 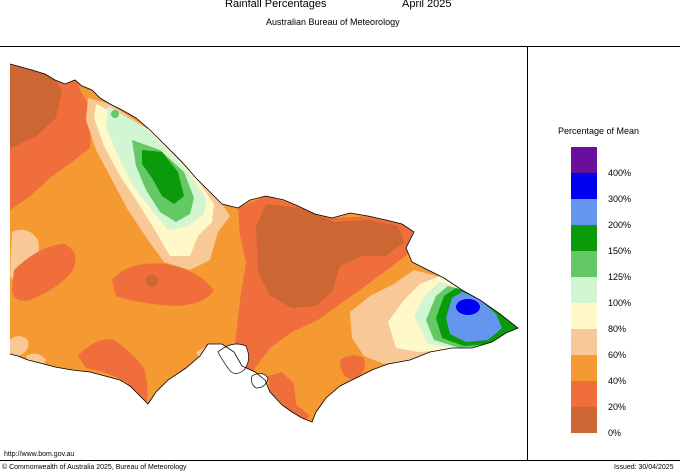 I want to click on legend-label: 40%, so click(x=617, y=381).